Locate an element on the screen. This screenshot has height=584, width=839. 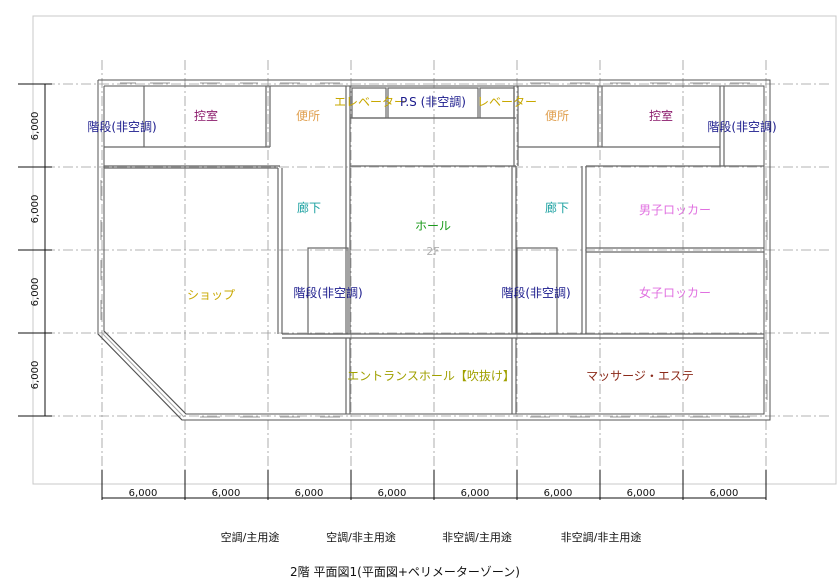
room-entrance-hall: エントランスホール【吹抜け】 is located at coordinates (431, 376).